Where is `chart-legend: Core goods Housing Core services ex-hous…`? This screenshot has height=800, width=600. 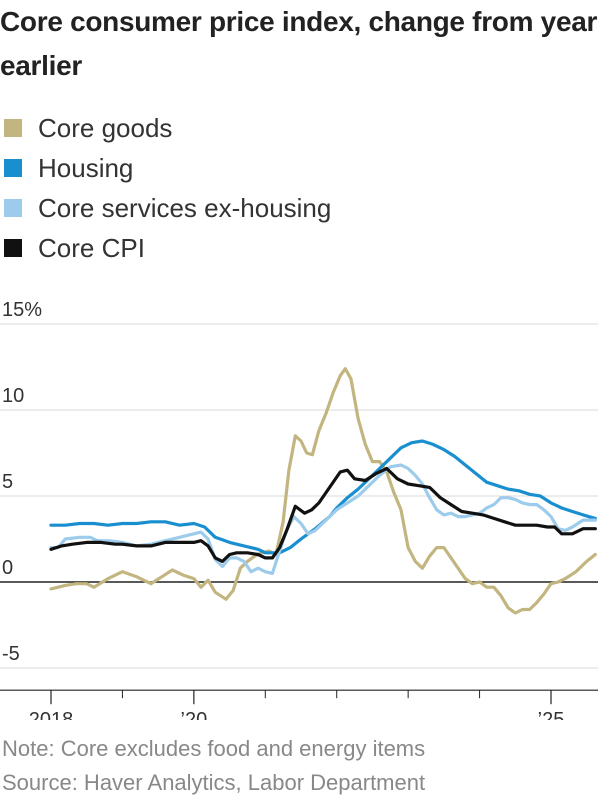 chart-legend: Core goods Housing Core services ex-hous… is located at coordinates (167, 188).